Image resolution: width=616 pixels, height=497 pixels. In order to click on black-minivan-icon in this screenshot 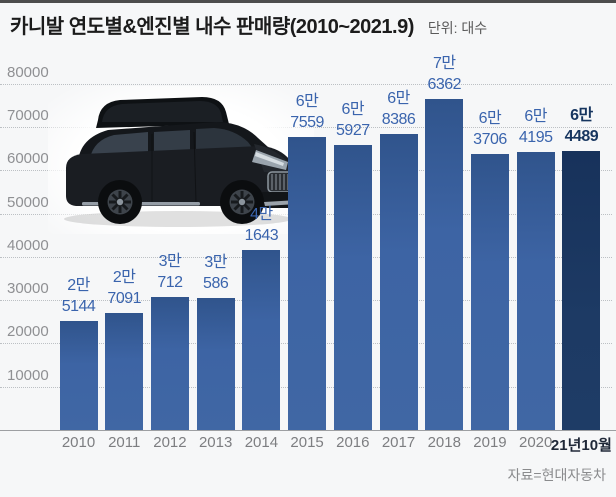, I will do `click(183, 162)`.